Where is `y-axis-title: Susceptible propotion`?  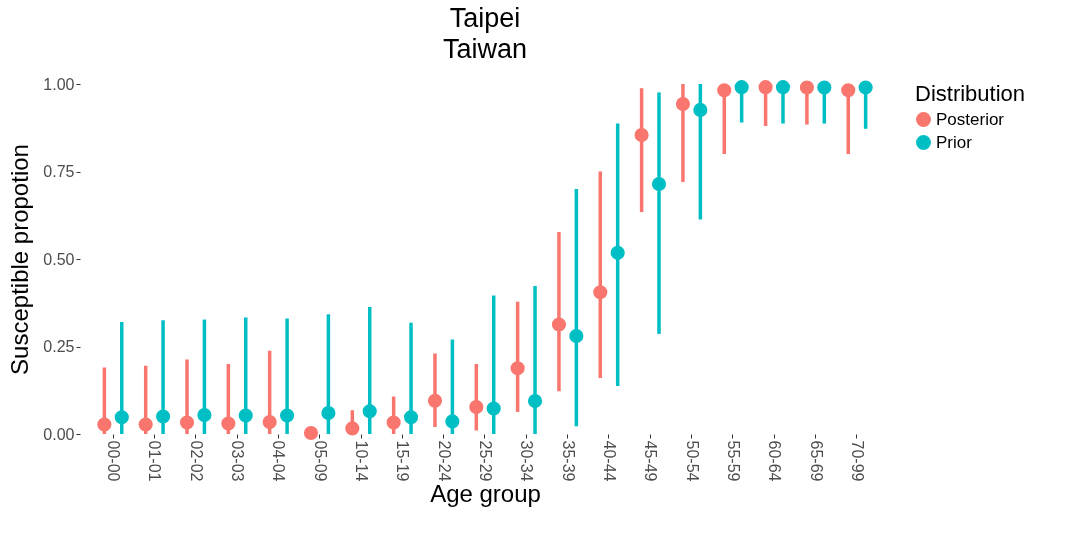
y-axis-title: Susceptible propotion is located at coordinates (20, 259).